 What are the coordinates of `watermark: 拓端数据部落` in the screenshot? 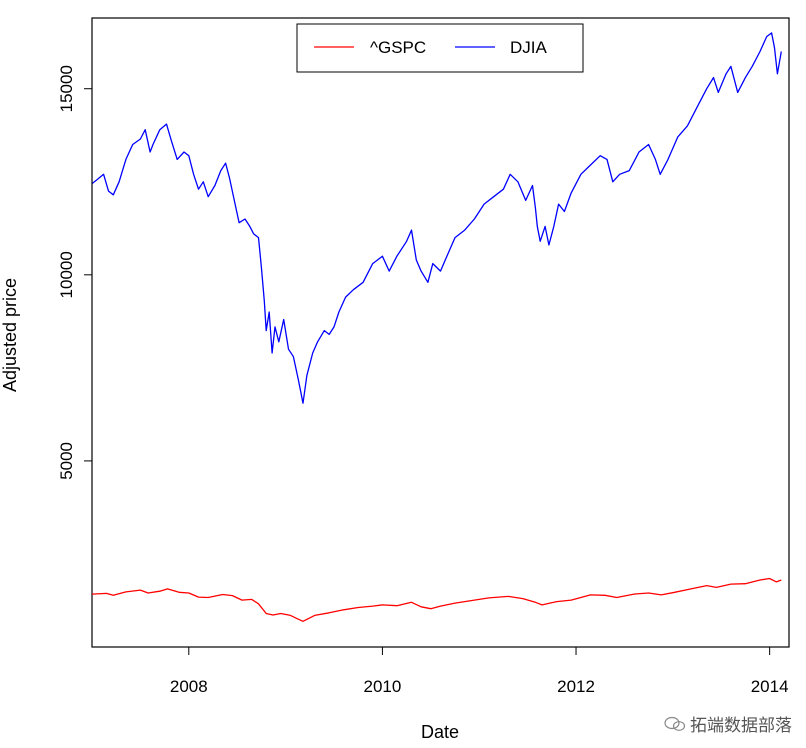 It's located at (728, 723).